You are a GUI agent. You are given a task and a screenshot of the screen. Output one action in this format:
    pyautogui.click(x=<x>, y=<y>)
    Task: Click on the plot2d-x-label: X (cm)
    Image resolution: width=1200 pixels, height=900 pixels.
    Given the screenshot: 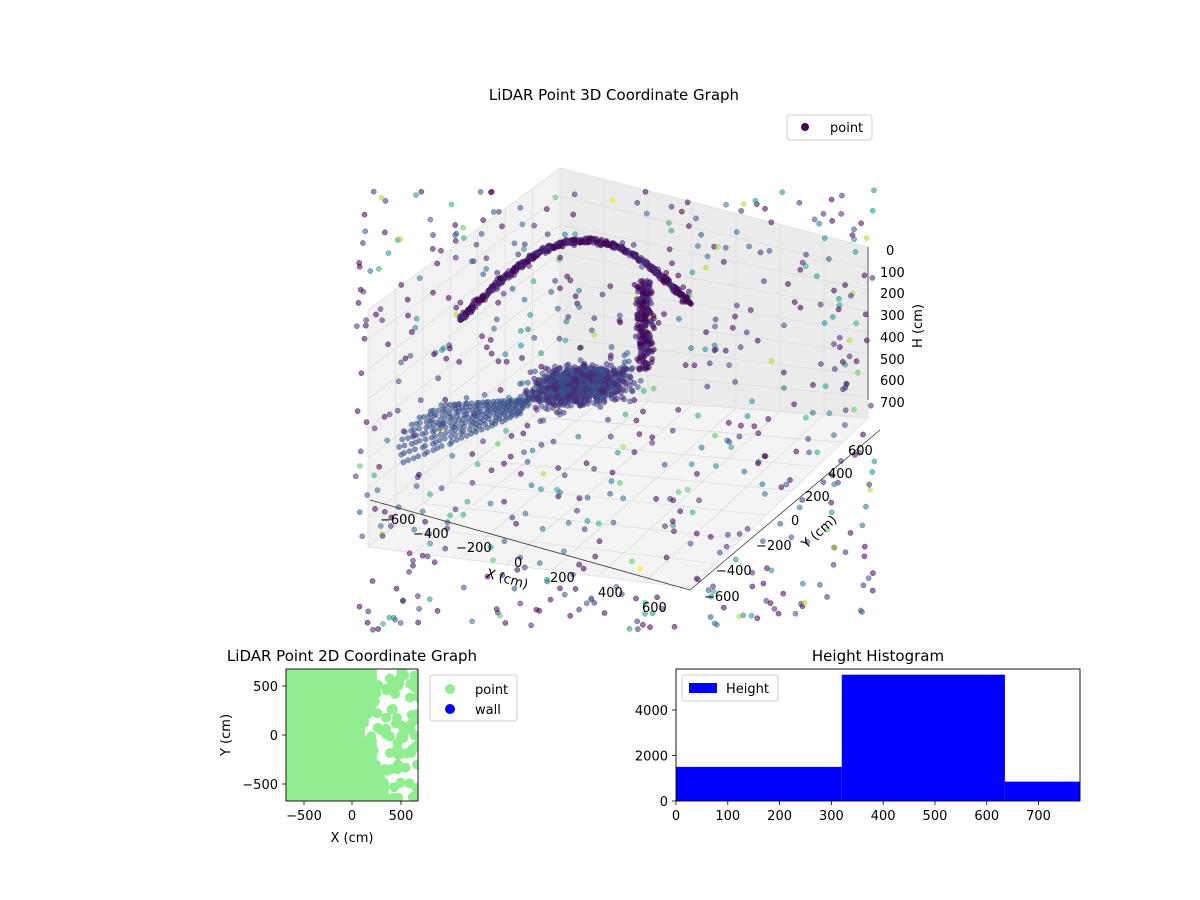 What is the action you would take?
    pyautogui.click(x=352, y=838)
    